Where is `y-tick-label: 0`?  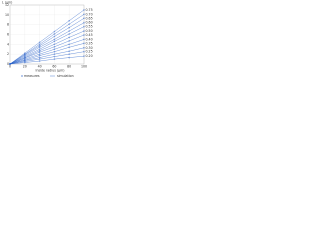
y-tick-label: 0 is located at coordinates (8, 64).